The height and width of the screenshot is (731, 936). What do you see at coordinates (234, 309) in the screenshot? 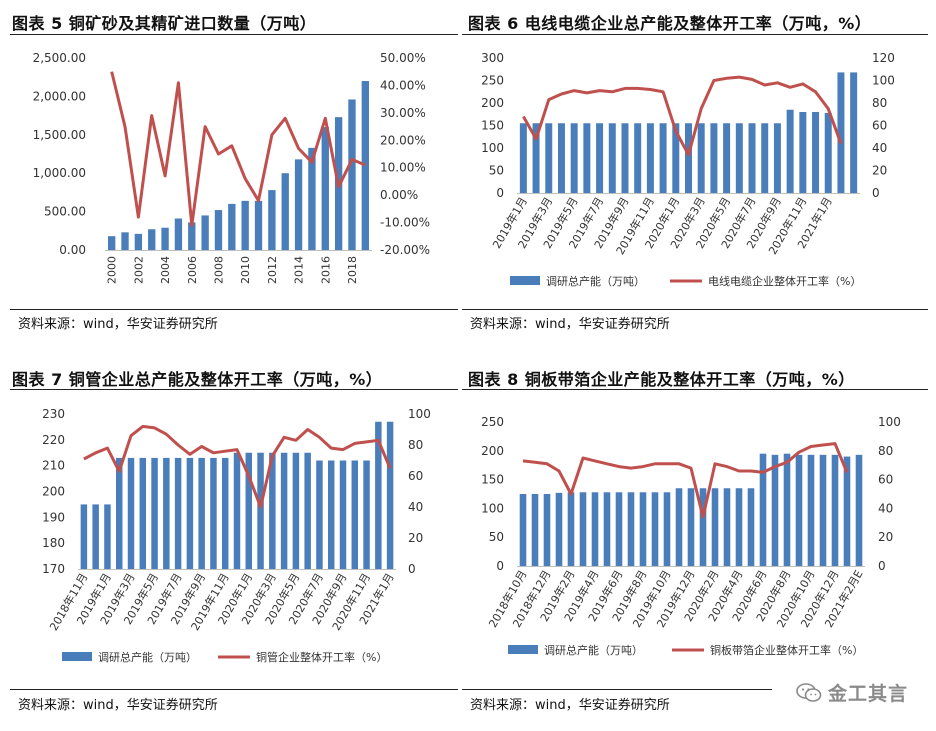
I see `chart-5-source-rule` at bounding box center [234, 309].